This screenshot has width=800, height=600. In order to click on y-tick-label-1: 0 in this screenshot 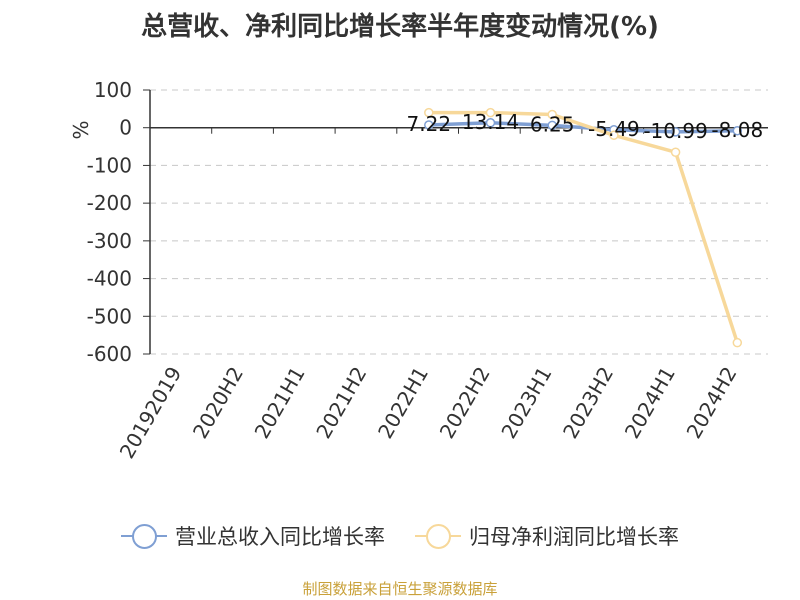, I will do `click(125, 128)`.